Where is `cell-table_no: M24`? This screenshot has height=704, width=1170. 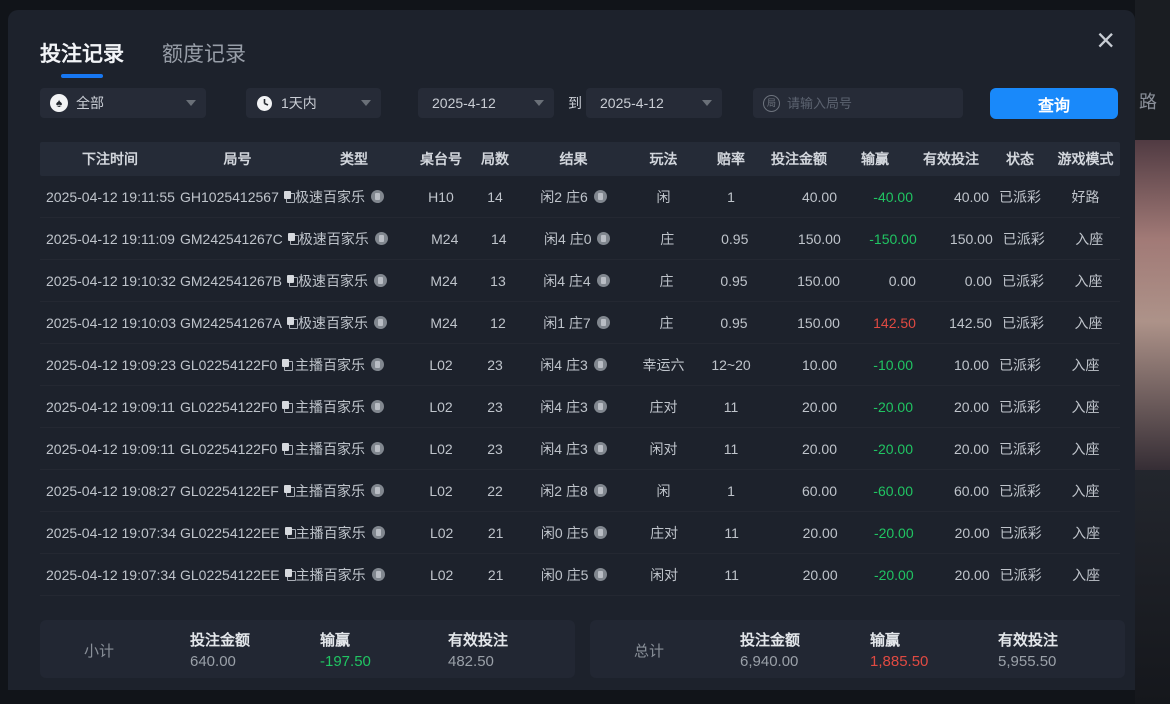
cell-table_no: M24 is located at coordinates (444, 280).